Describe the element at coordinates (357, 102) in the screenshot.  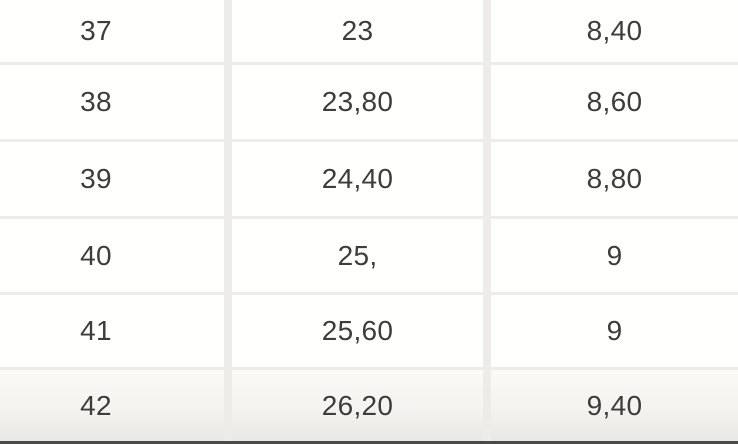
I see `table-cell: 23,80` at that location.